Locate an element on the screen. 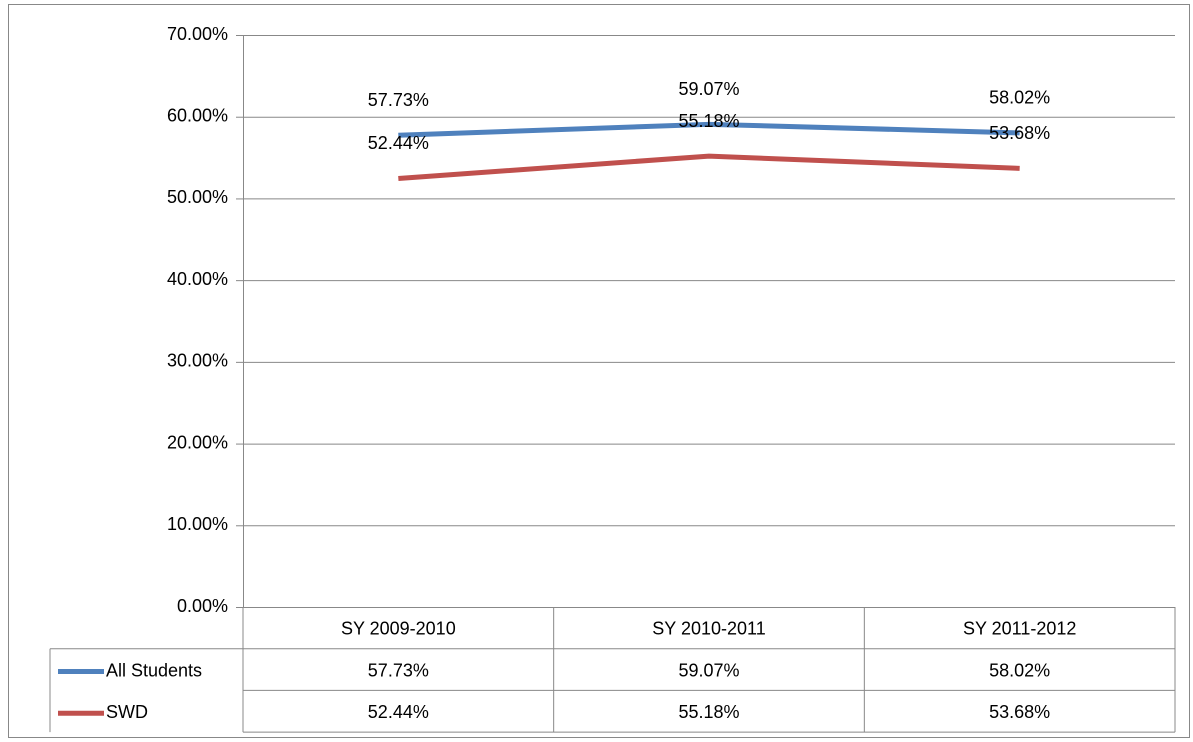 The image size is (1193, 742). y-tick-label: 30.00% is located at coordinates (197, 361).